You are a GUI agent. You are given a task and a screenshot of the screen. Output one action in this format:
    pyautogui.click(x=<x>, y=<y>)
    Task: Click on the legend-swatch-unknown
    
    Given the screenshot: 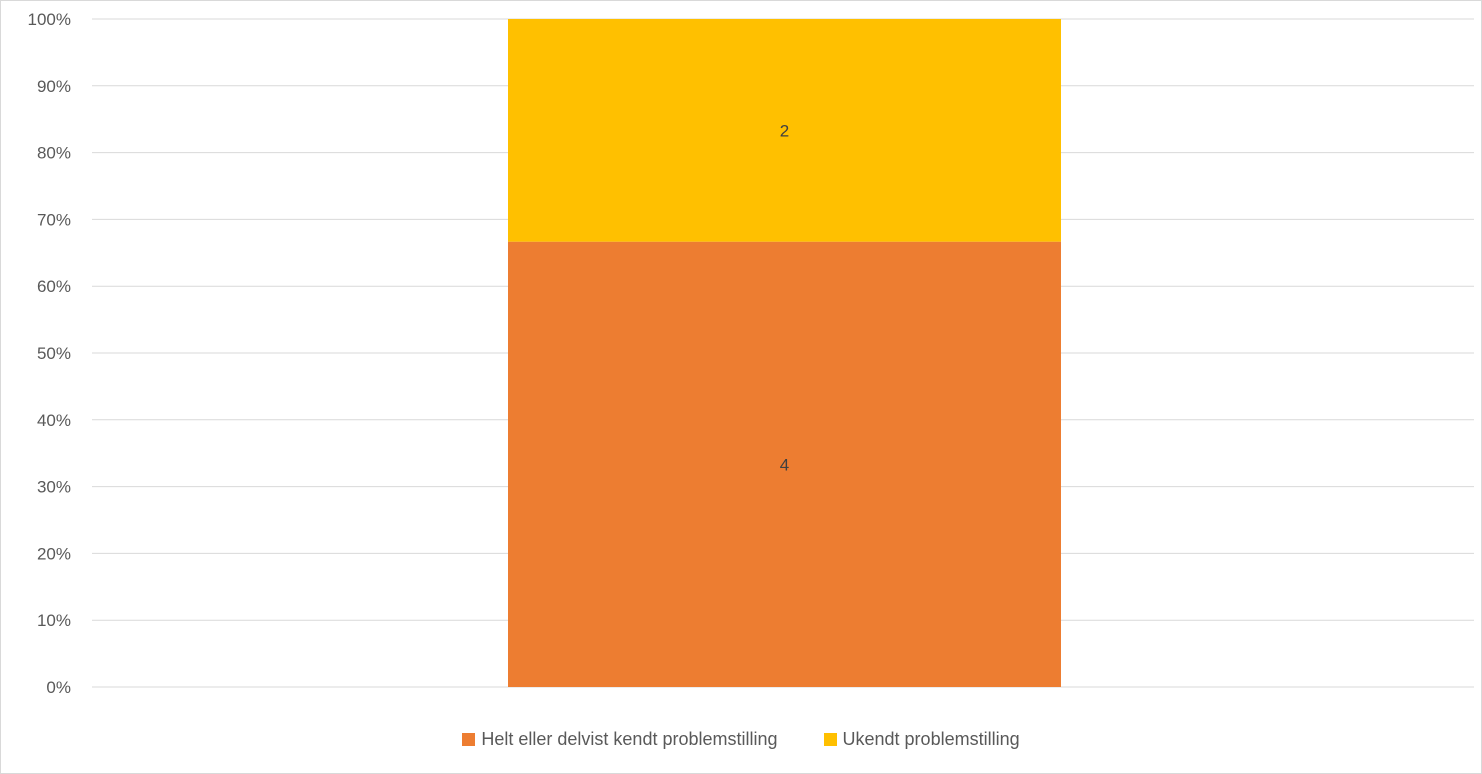 What is the action you would take?
    pyautogui.click(x=830, y=739)
    